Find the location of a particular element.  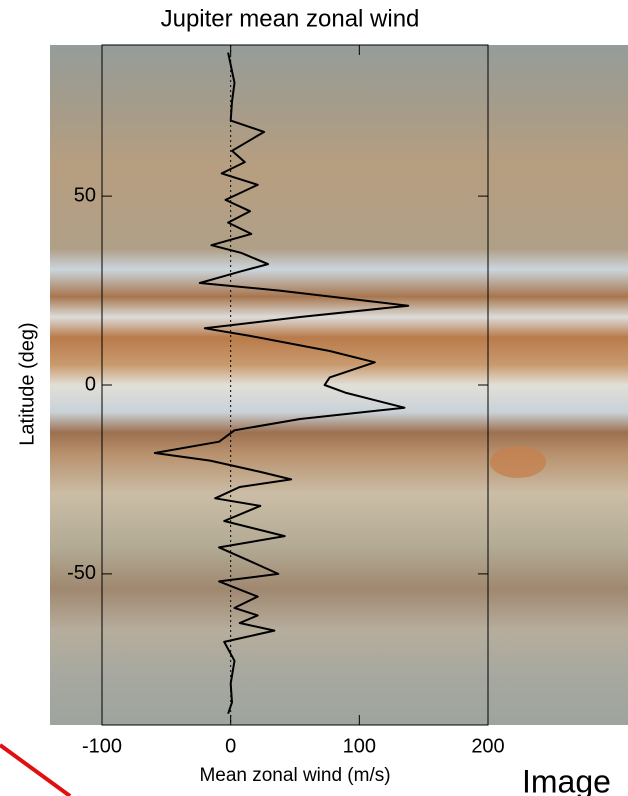

x-tick-label: 0 is located at coordinates (230, 746).